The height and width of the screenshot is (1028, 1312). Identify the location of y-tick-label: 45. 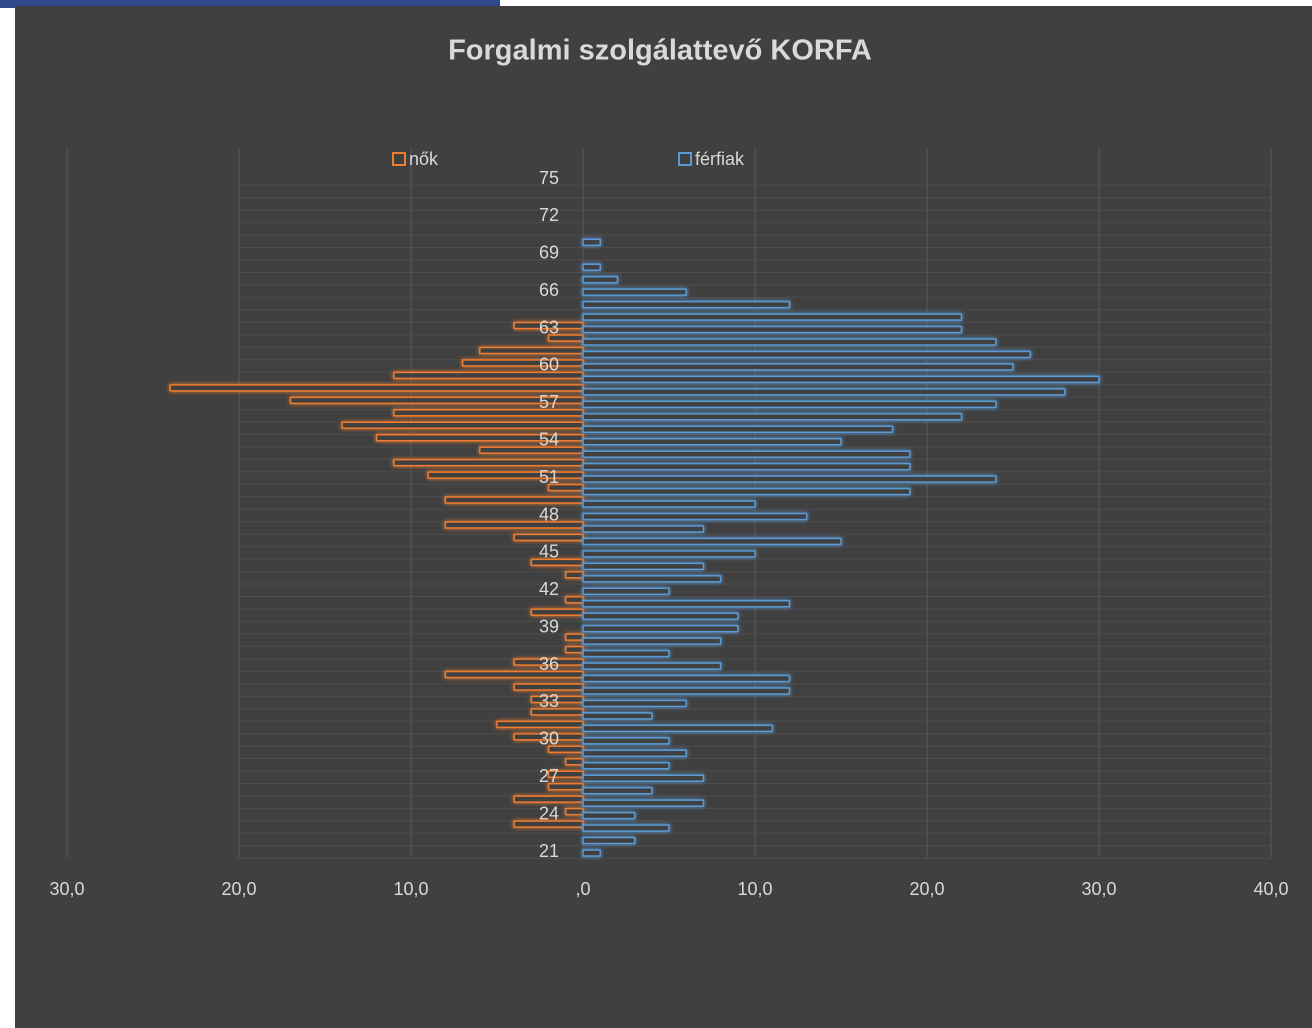
(549, 552).